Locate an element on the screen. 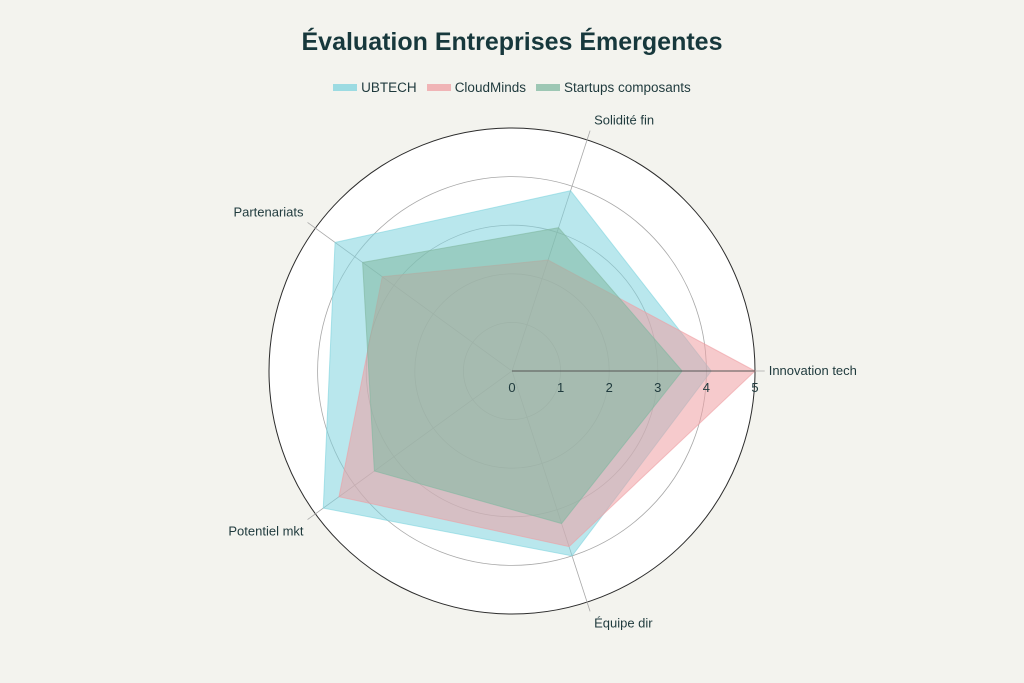 This screenshot has height=683, width=1024. legend-item-ubtech: UBTECH is located at coordinates (375, 87).